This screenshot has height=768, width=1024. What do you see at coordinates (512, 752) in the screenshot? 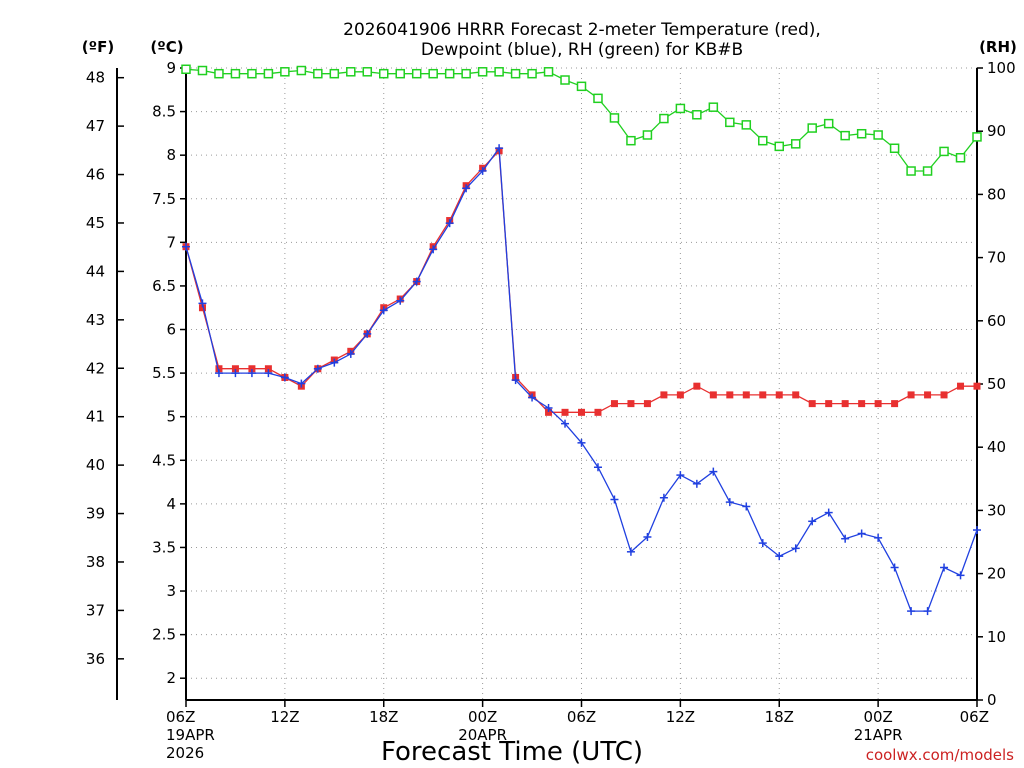
I see `x-axis-label: Forecast Time (UTC)` at bounding box center [512, 752].